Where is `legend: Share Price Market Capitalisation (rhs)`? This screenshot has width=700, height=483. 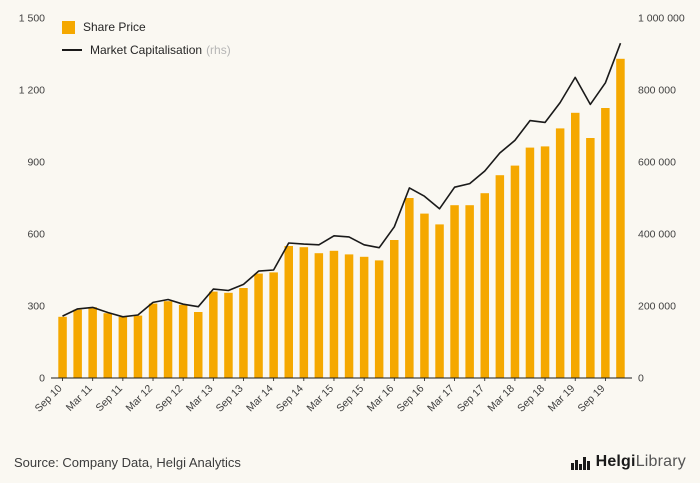
legend: Share Price Market Capitalisation (rhs) is located at coordinates (146, 38).